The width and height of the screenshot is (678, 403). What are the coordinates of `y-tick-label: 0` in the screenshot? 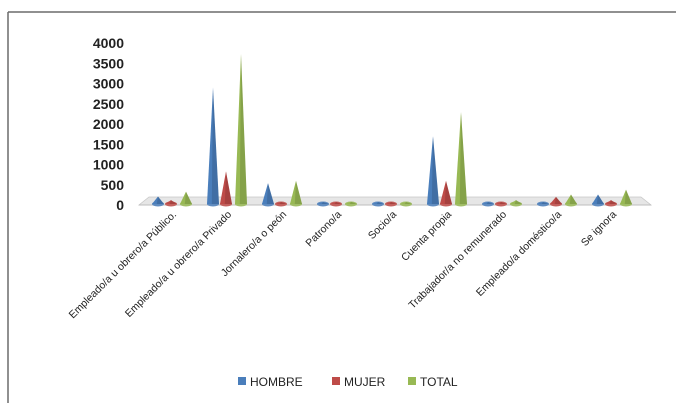 It's located at (120, 205).